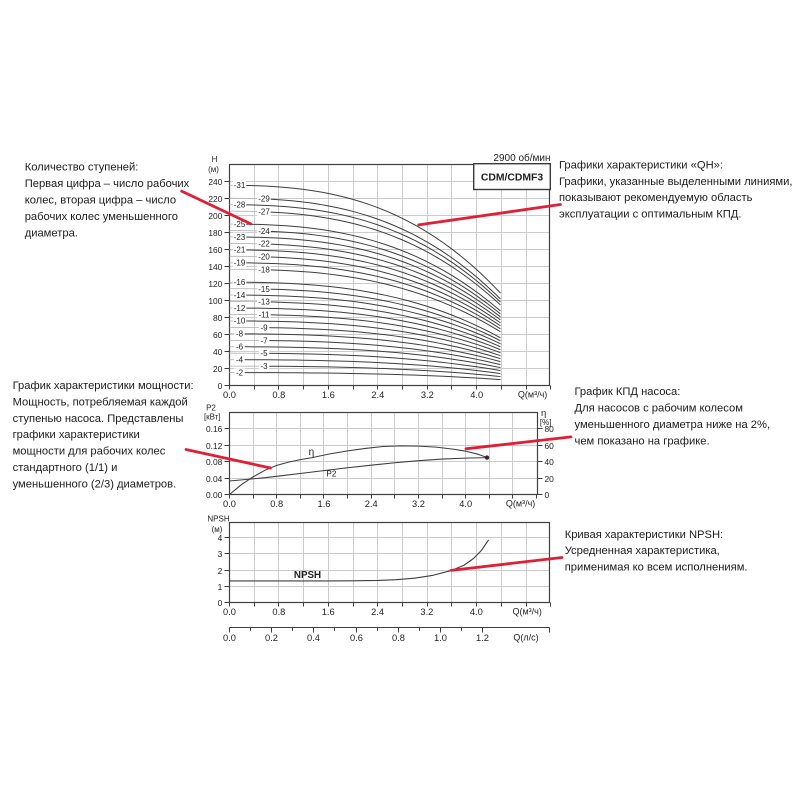 Image resolution: width=800 pixels, height=800 pixels. What do you see at coordinates (240, 321) in the screenshot?
I see `svg-text: -10` at bounding box center [240, 321].